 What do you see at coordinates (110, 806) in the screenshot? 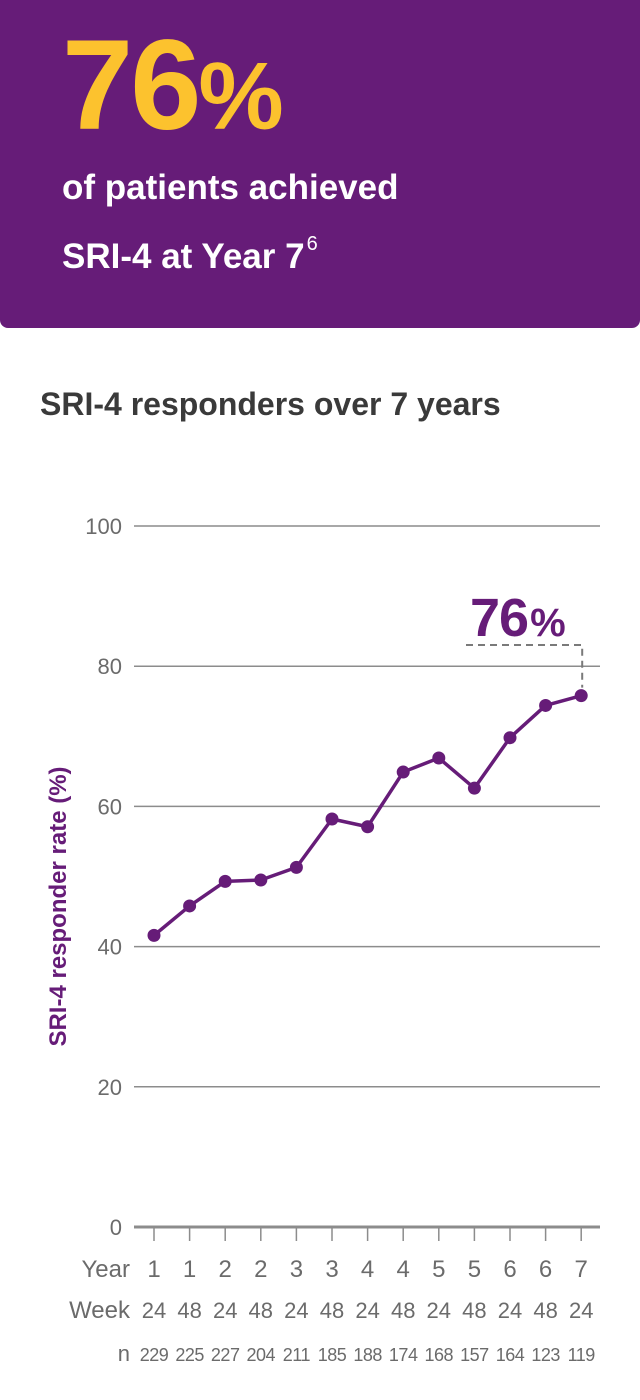
I see `y-tick-label: 60` at bounding box center [110, 806].